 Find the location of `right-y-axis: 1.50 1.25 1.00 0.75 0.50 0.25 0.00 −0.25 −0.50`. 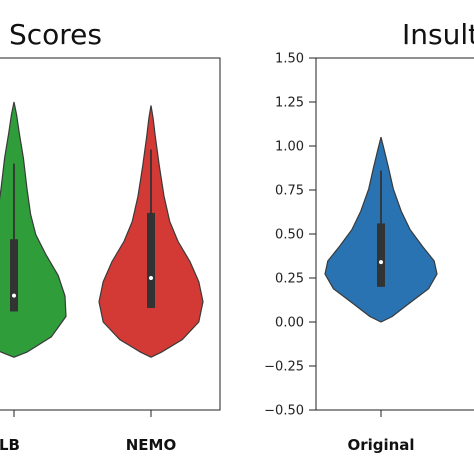

right-y-axis: 1.50 1.25 1.00 0.75 0.50 0.25 0.00 −0.25 −0.50 is located at coordinates (290, 235).